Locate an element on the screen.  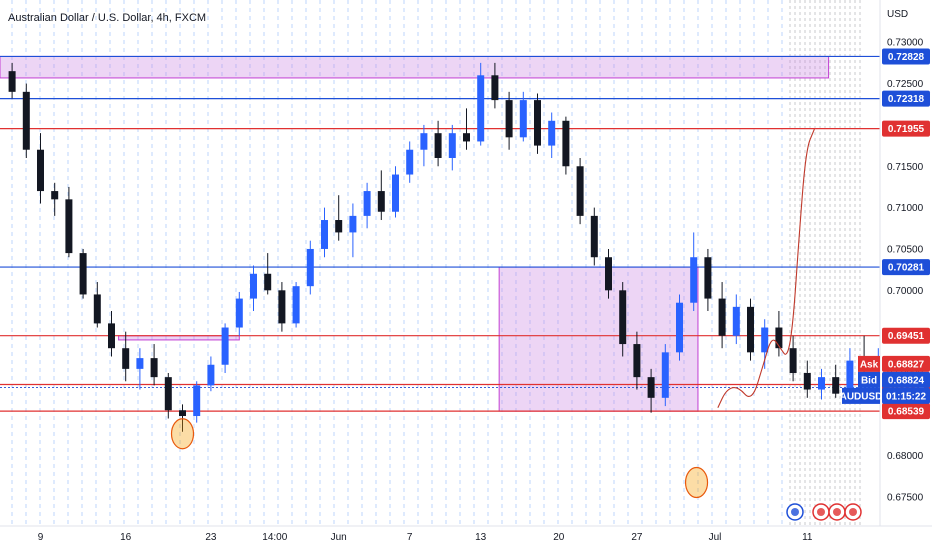
price-tick-label: 0.71500 is located at coordinates (905, 167).